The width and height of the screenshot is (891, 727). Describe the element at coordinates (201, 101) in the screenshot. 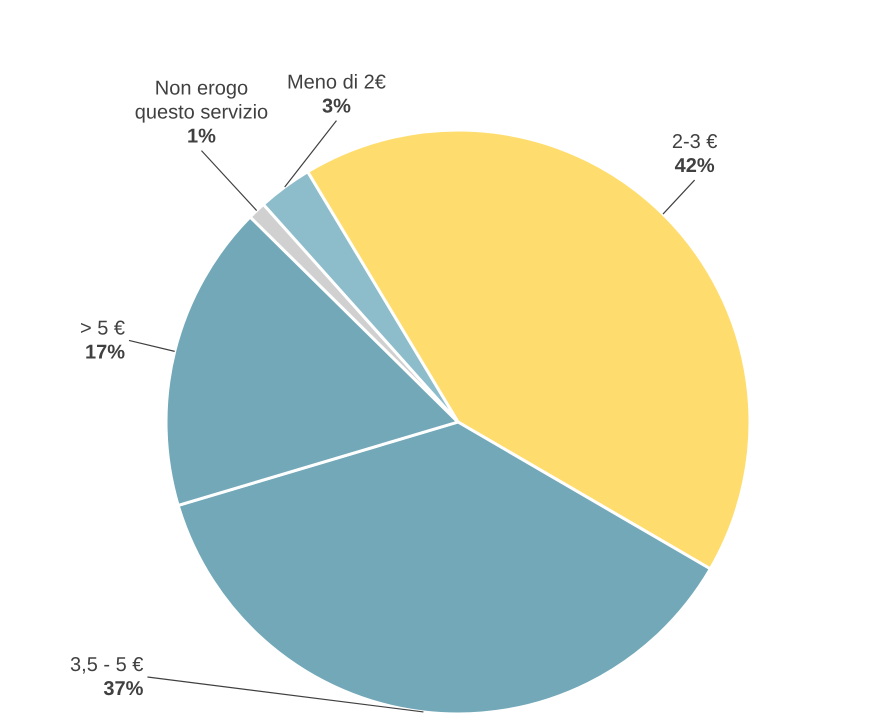

I see `slice-label: Non erogo questo servizio` at that location.